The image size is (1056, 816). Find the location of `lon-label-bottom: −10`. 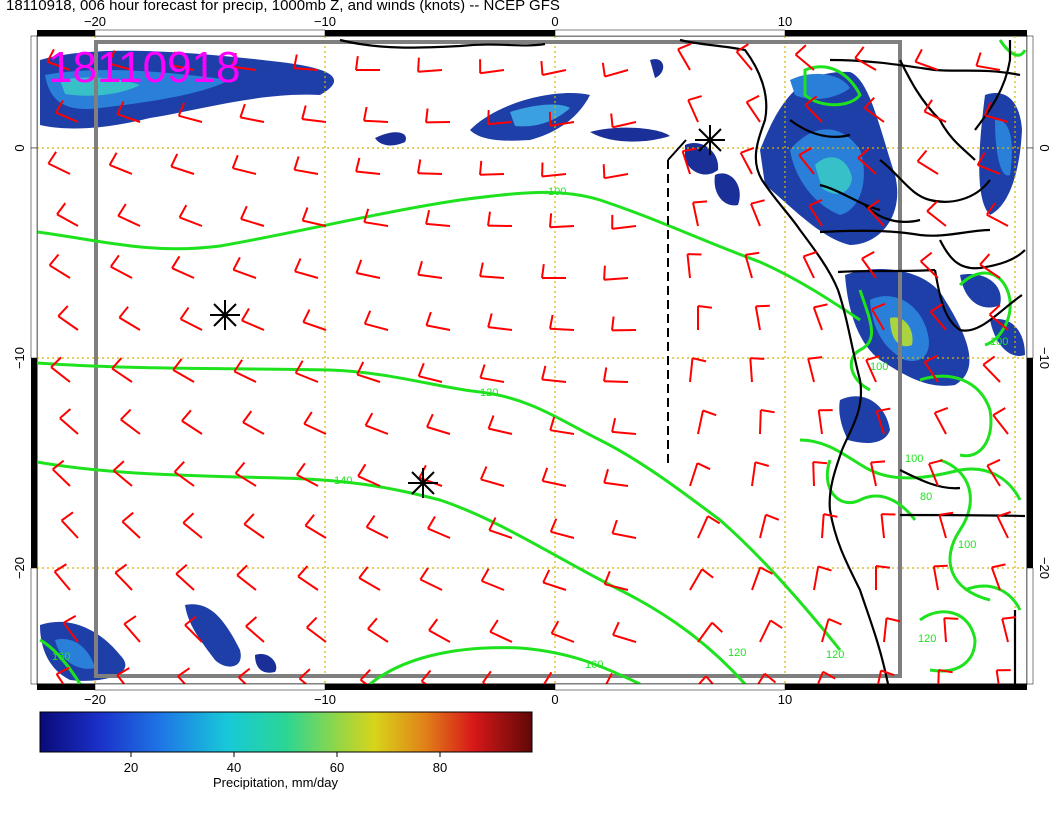

lon-label-bottom: −10 is located at coordinates (325, 699).